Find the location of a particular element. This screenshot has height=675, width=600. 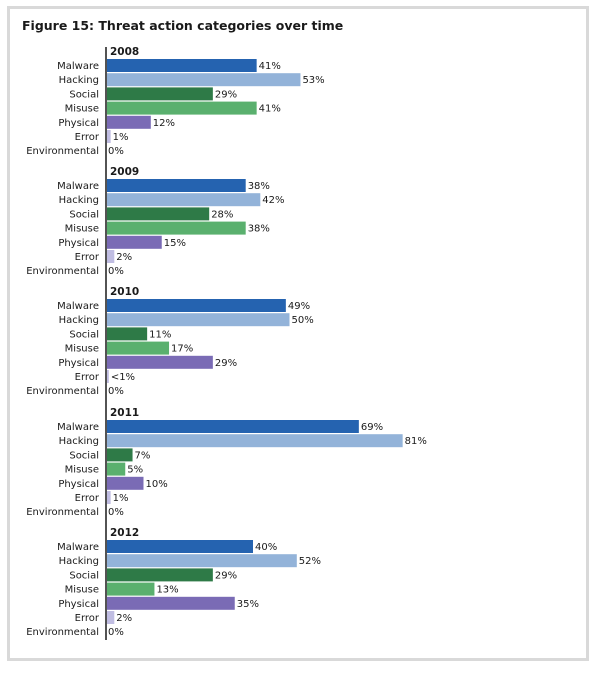

category-label-error-2008: Error is located at coordinates (87, 137).